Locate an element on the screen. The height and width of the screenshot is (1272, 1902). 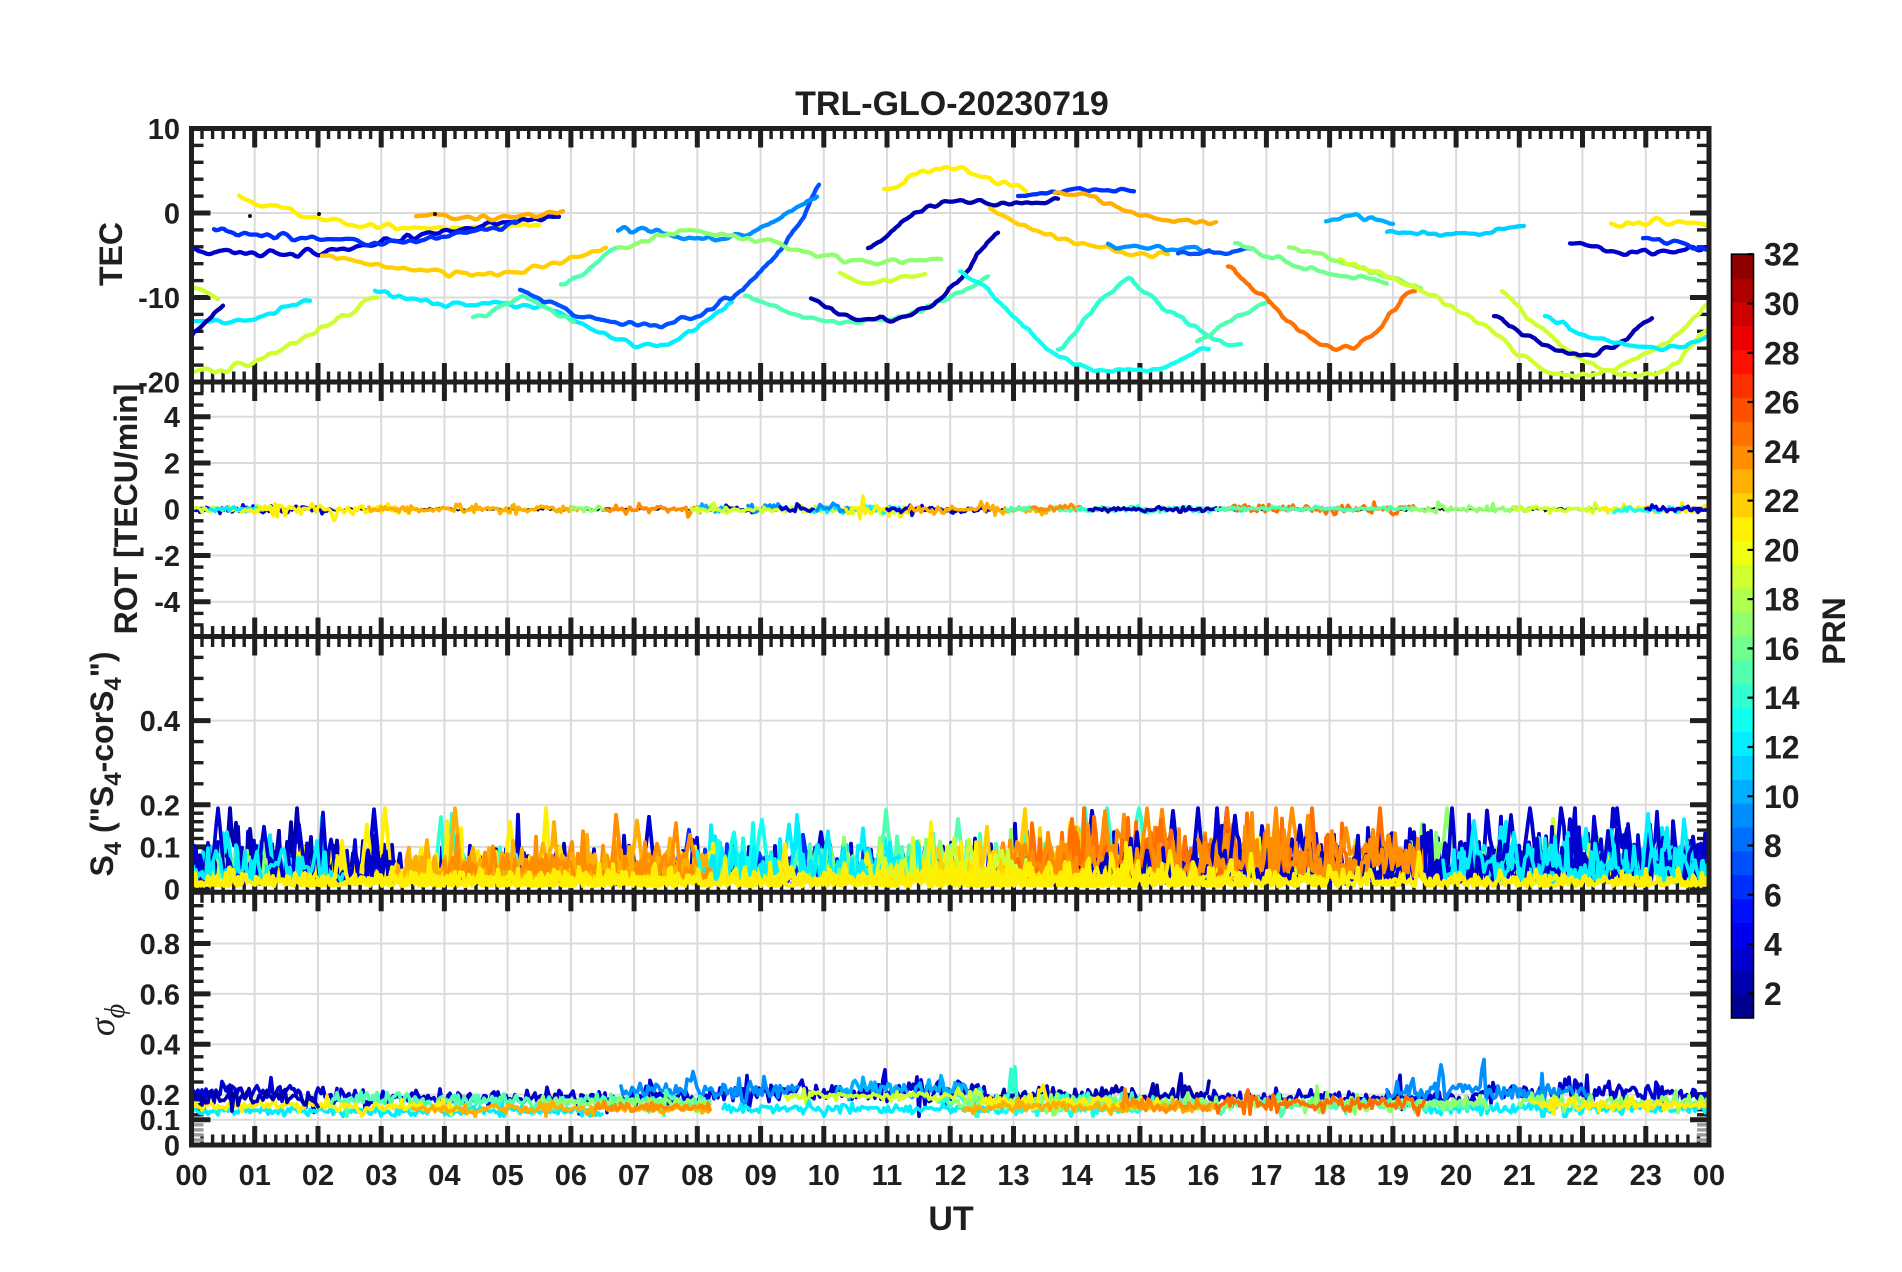
svg-text: 0.6 is located at coordinates (160, 995).